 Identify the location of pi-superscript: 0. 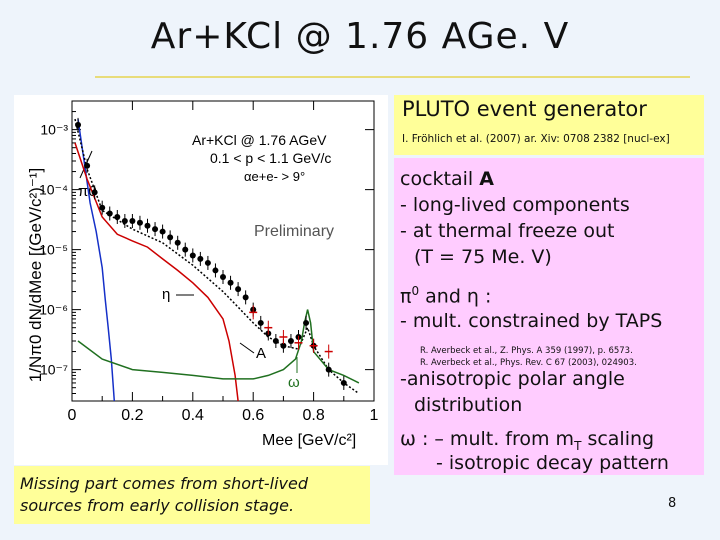
(415, 291).